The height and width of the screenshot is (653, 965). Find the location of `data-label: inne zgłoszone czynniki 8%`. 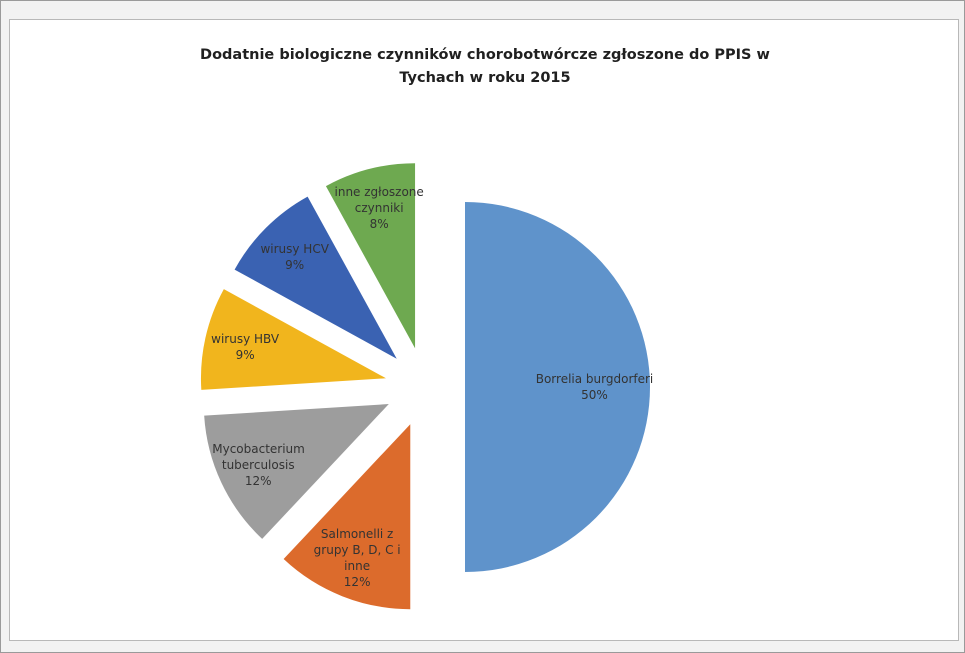

data-label: inne zgłoszone czynniki 8% is located at coordinates (379, 208).